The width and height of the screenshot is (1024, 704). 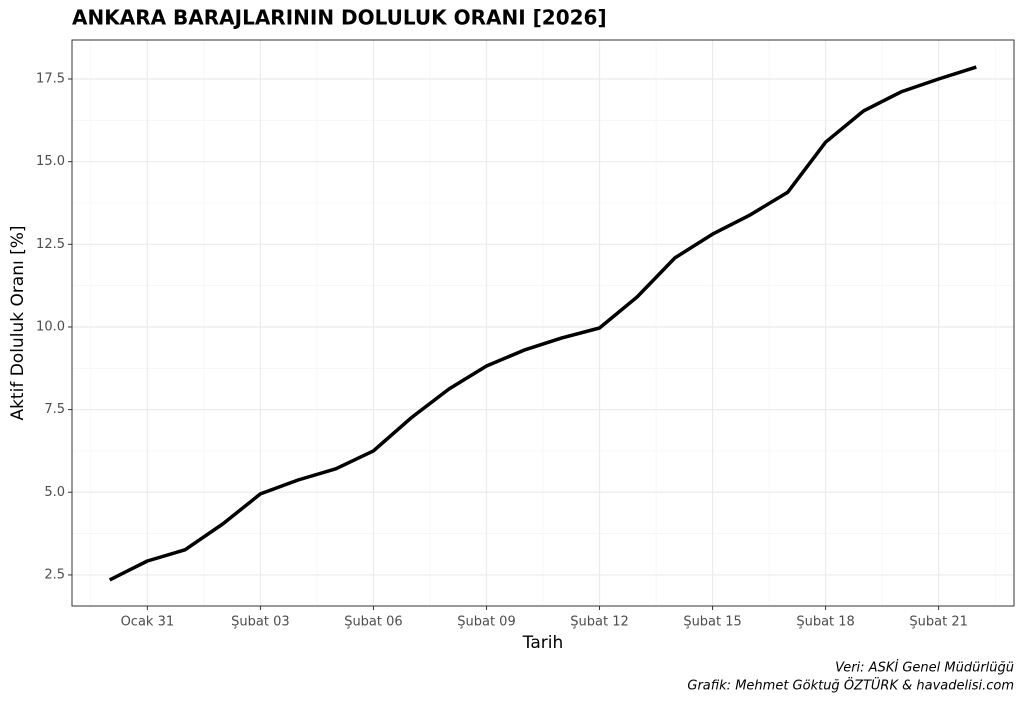 What do you see at coordinates (712, 622) in the screenshot?
I see `x-tick-label: Şubat 15` at bounding box center [712, 622].